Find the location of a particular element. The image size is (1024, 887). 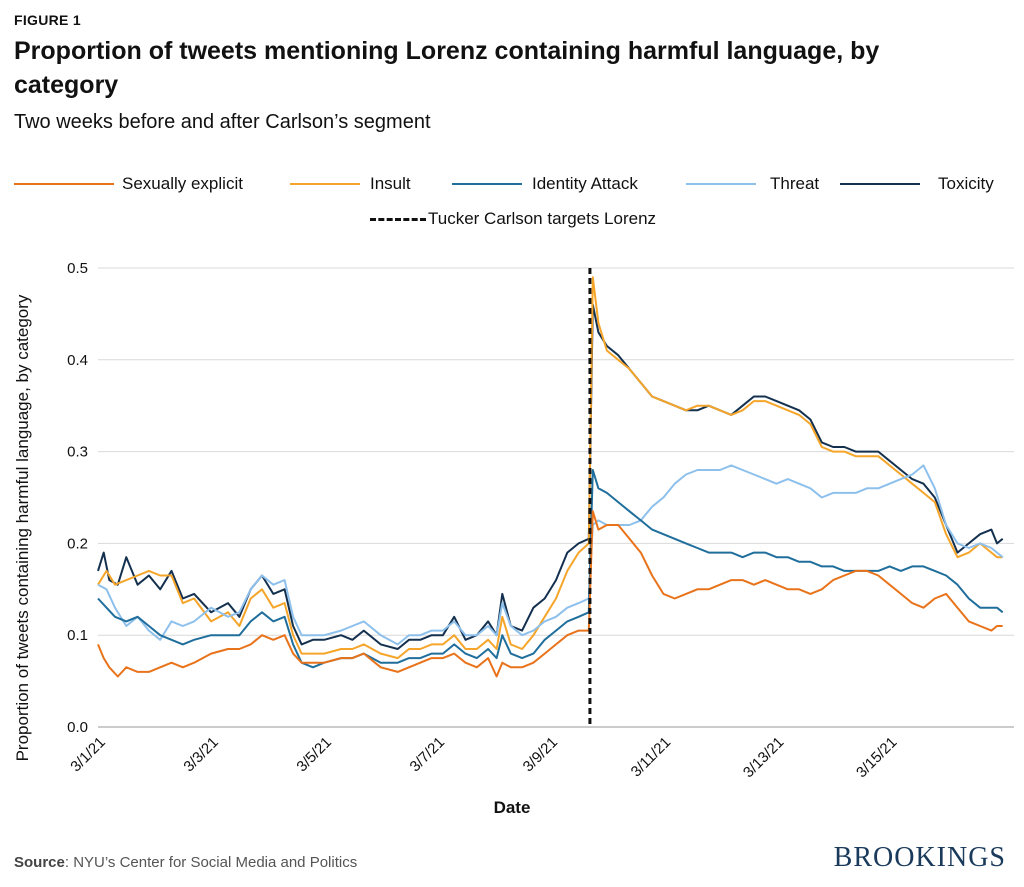

y-tick-label: 0.0 is located at coordinates (77, 727).